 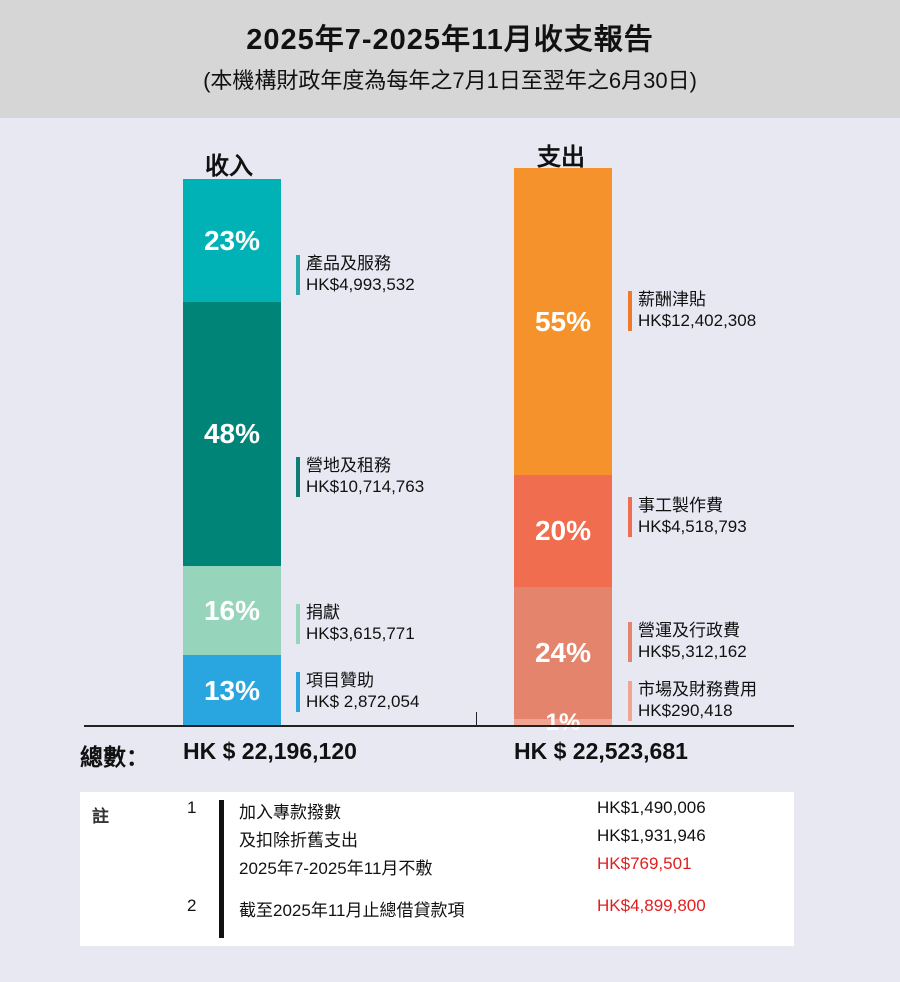 What do you see at coordinates (323, 612) in the screenshot?
I see `legend-name: 捐獻` at bounding box center [323, 612].